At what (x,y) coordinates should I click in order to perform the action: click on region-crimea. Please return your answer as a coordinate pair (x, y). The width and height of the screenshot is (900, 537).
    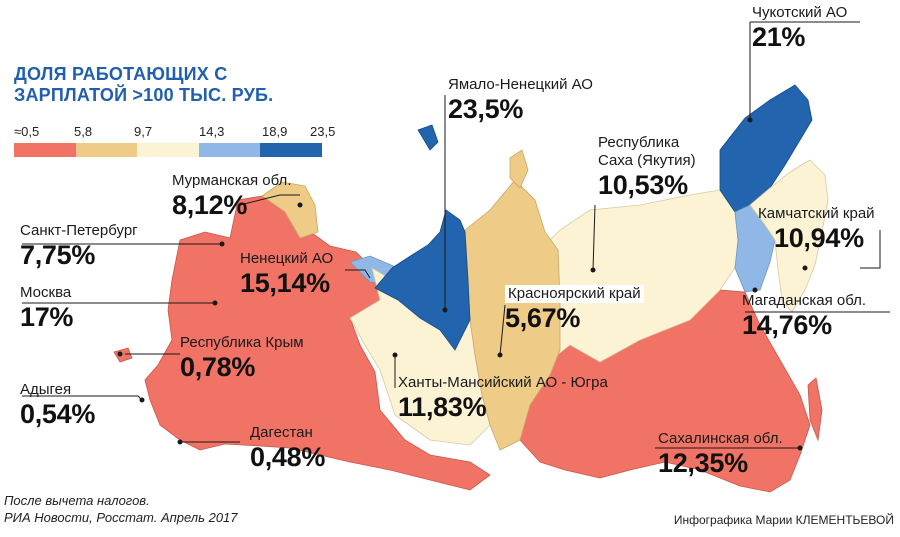
    Looking at the image, I should click on (123, 355).